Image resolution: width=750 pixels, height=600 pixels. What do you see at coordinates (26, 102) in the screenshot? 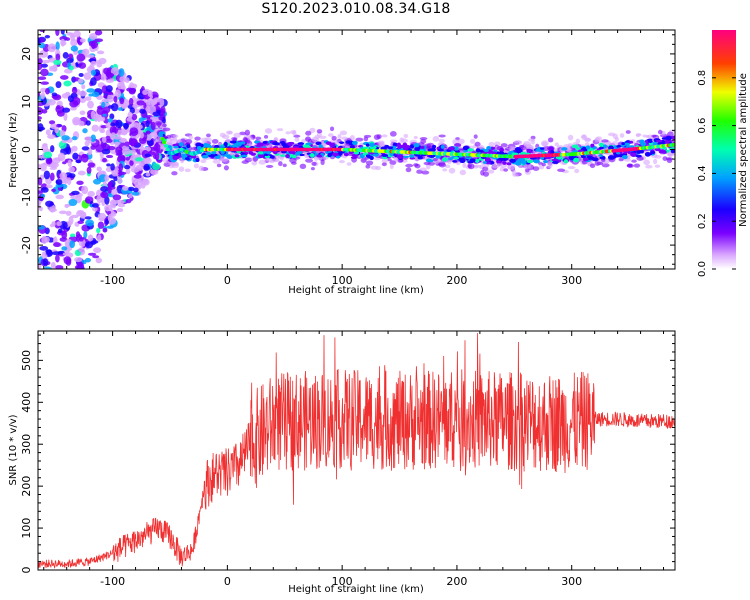
I see `y-tick-label: 10` at bounding box center [26, 102].